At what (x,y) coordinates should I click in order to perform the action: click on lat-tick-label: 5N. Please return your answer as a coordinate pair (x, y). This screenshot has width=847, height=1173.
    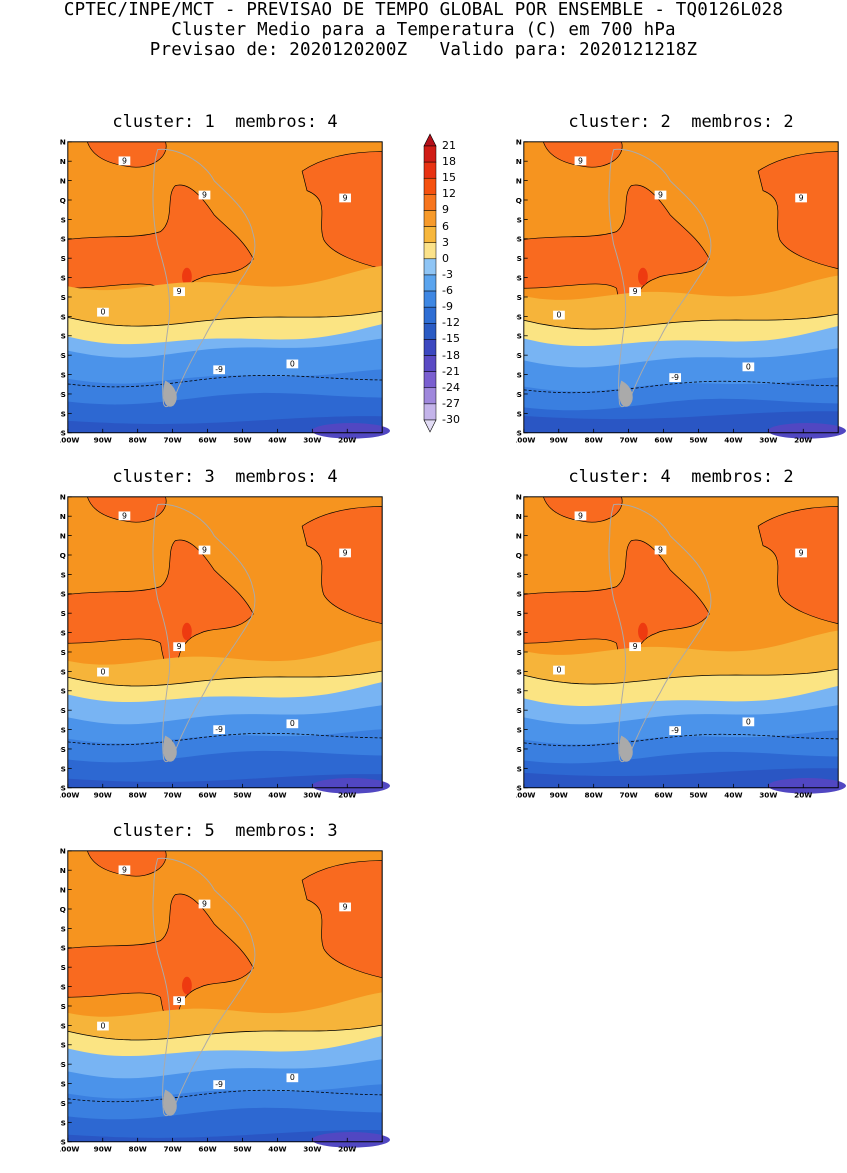
    Looking at the image, I should click on (519, 536).